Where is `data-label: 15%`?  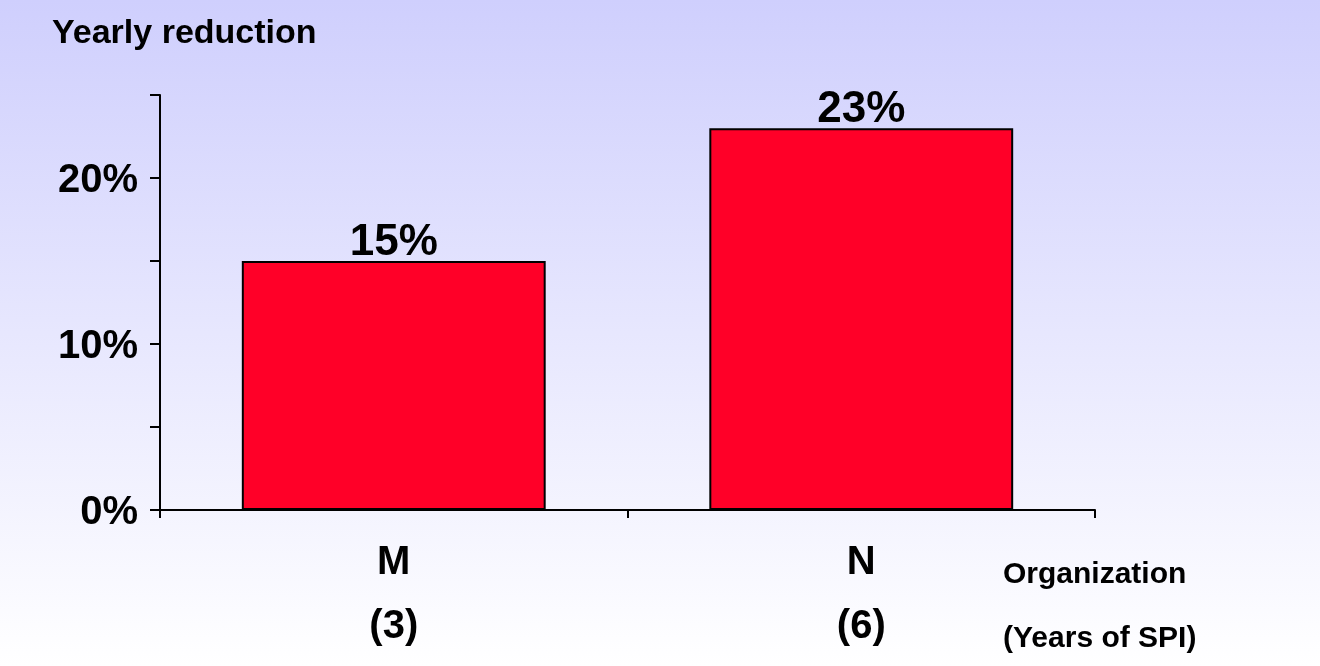
data-label: 15% is located at coordinates (393, 239).